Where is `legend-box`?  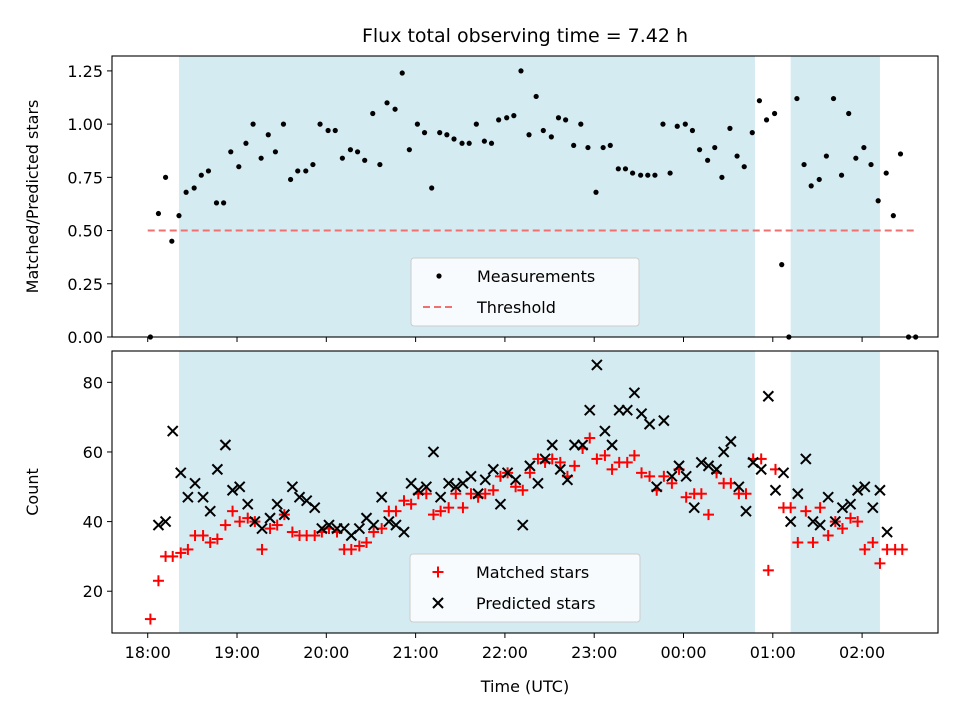
legend-box is located at coordinates (525, 292).